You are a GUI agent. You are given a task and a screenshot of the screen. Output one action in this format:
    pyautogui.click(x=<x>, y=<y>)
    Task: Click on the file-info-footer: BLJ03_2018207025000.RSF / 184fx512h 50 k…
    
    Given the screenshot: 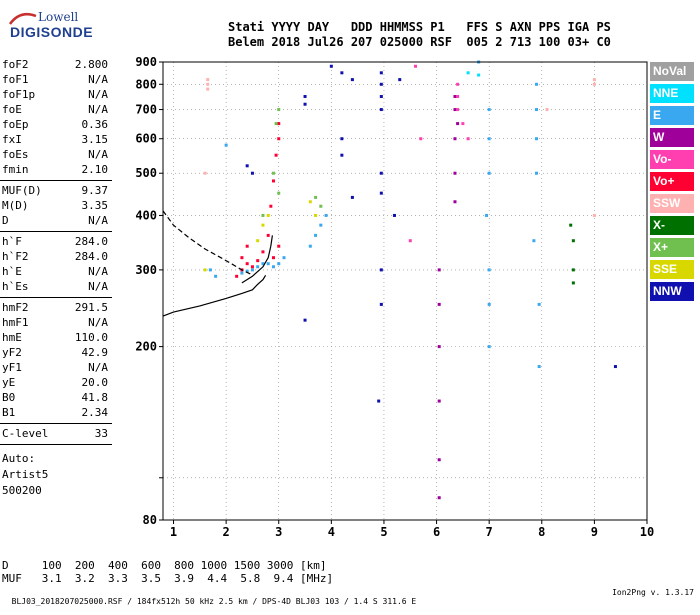 What is the action you would take?
    pyautogui.click(x=350, y=601)
    